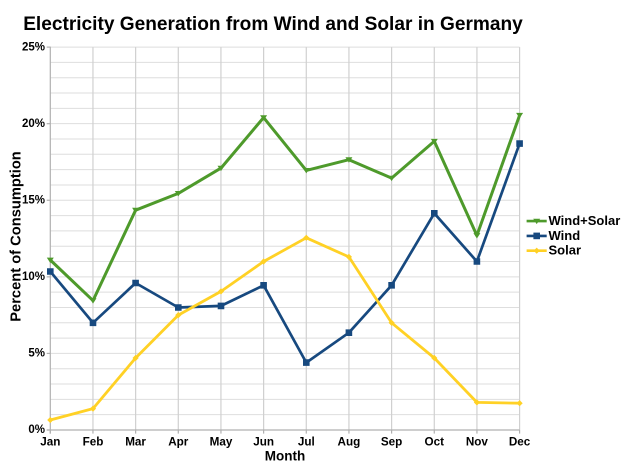 The image size is (623, 472). Describe the element at coordinates (263, 442) in the screenshot. I see `svg-text: Jun` at that location.